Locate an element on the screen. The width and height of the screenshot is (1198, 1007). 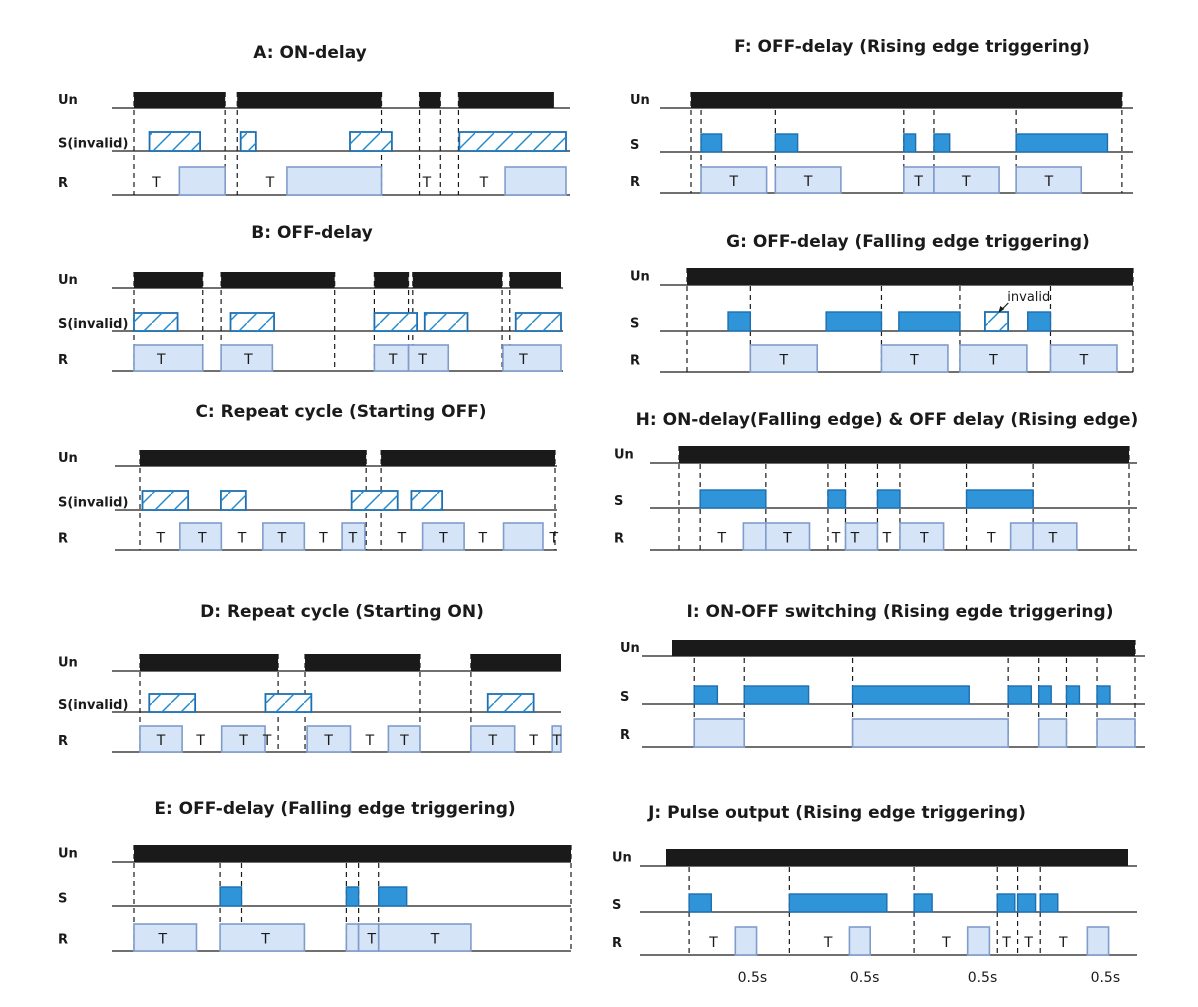
panel-b-un-pulse is located at coordinates (391, 280).